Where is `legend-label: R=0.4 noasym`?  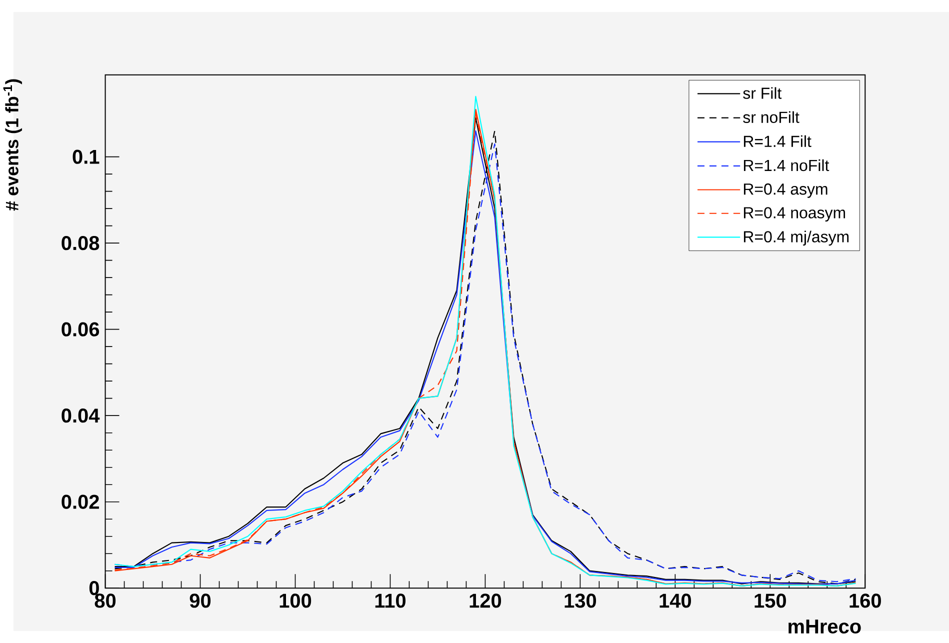 legend-label: R=0.4 noasym is located at coordinates (795, 214).